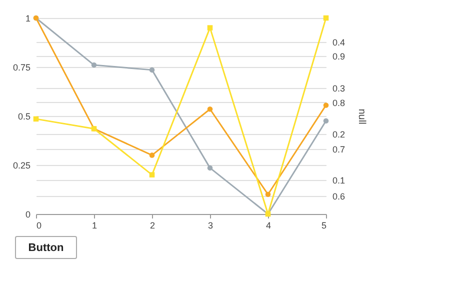  I want to click on y-tick-label: 0.75, so click(21, 67).